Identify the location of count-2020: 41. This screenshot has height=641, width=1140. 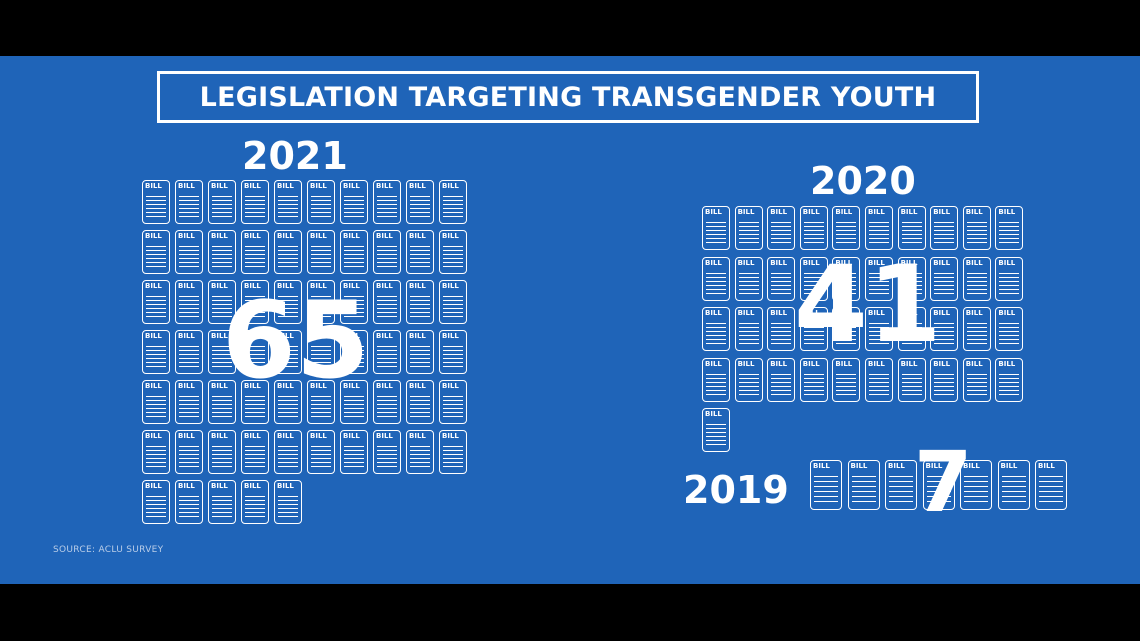
(868, 304).